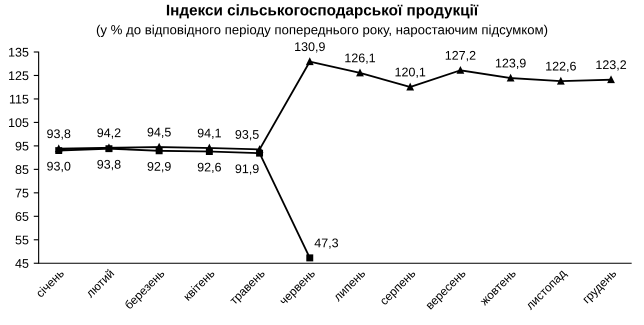 The height and width of the screenshot is (325, 644). Describe the element at coordinates (22, 193) in the screenshot. I see `y-tick-label: 75` at that location.